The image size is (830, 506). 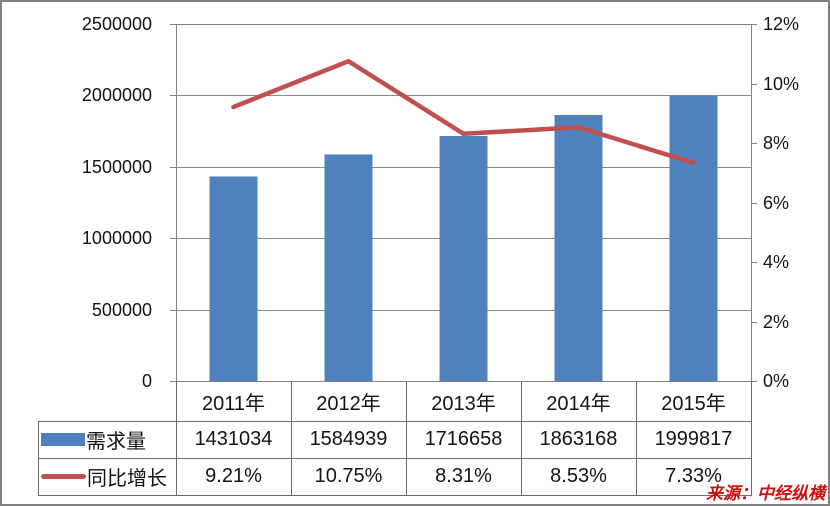 I want to click on category-label-2012: 2012年, so click(x=348, y=403).